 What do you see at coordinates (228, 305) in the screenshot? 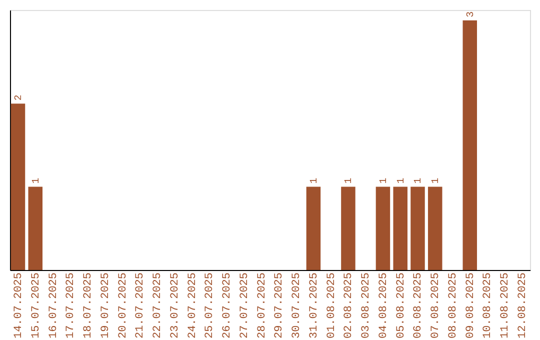
I see `x-tick-label: 26.07.2025` at bounding box center [228, 305].